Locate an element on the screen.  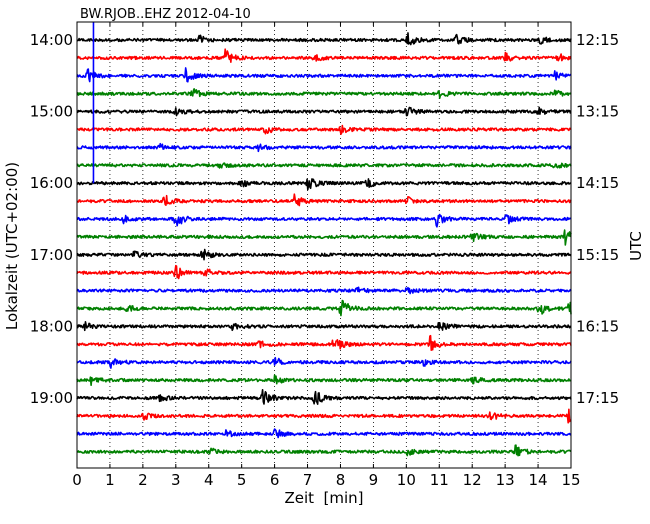
x-axis-label: Zeit [min] is located at coordinates (323, 498).